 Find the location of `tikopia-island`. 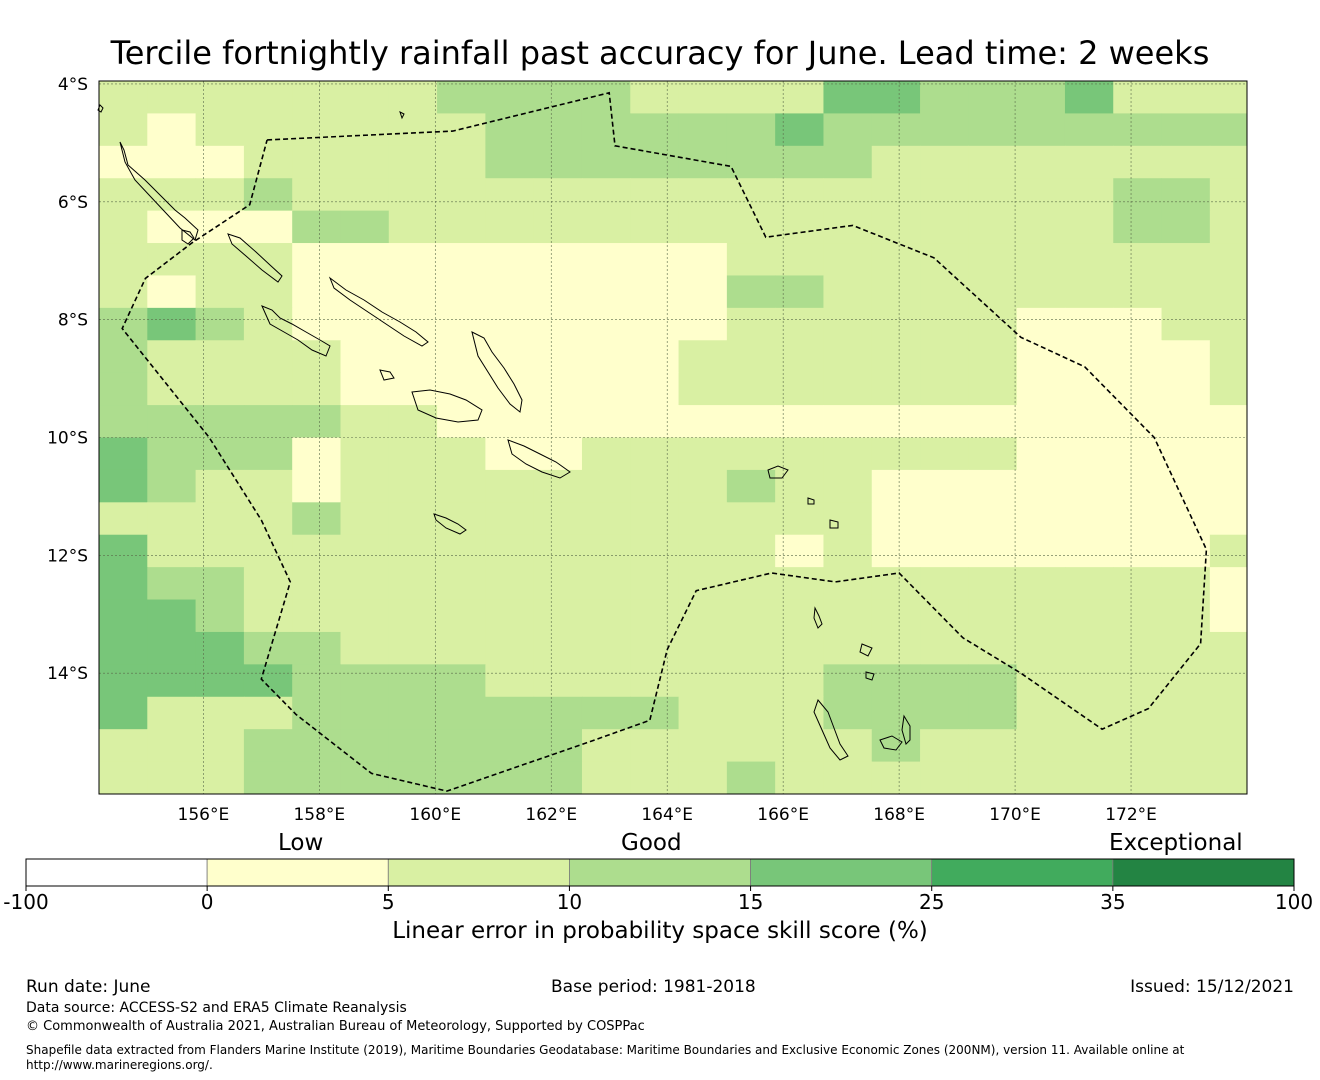

tikopia-island is located at coordinates (811, 501).